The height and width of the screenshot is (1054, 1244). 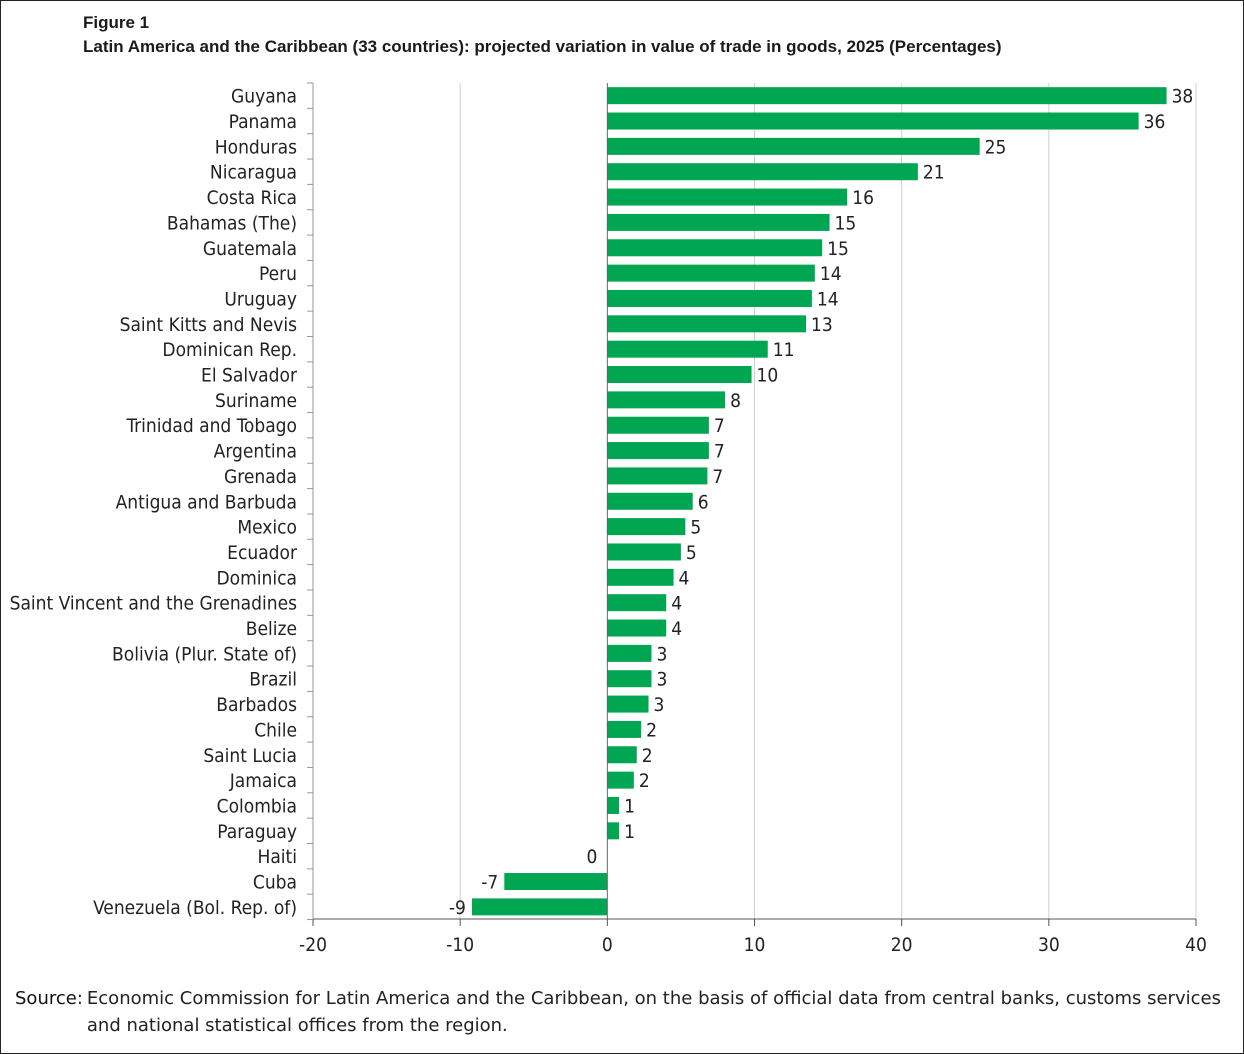 What do you see at coordinates (822, 325) in the screenshot?
I see `data-label: 13` at bounding box center [822, 325].